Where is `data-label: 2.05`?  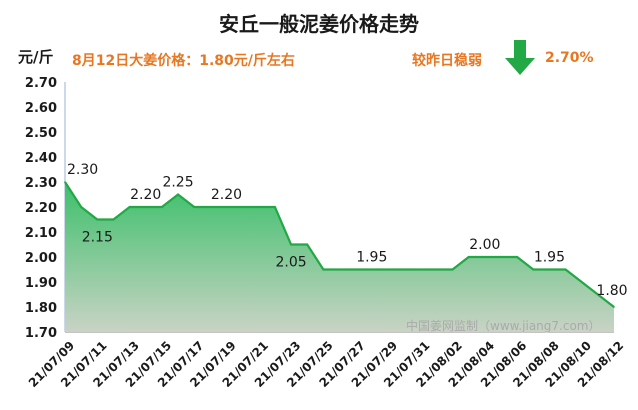
data-label: 2.05 is located at coordinates (290, 263).